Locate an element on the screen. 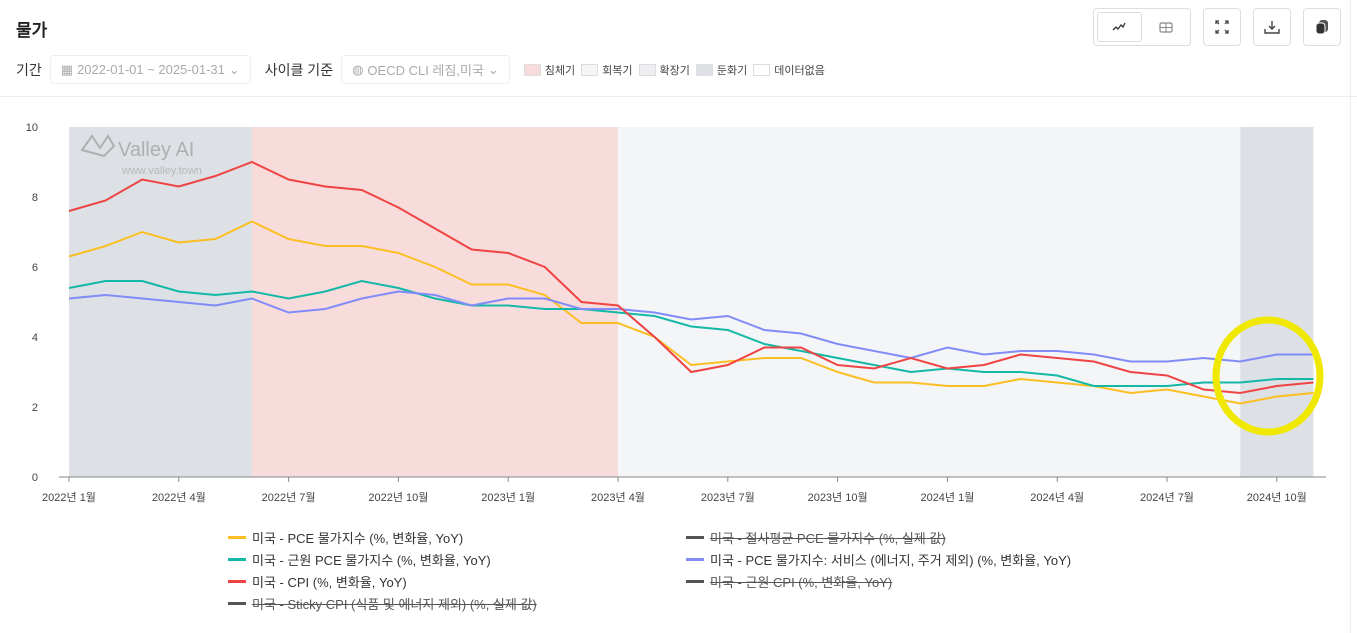  copy-icon is located at coordinates (1321, 27).